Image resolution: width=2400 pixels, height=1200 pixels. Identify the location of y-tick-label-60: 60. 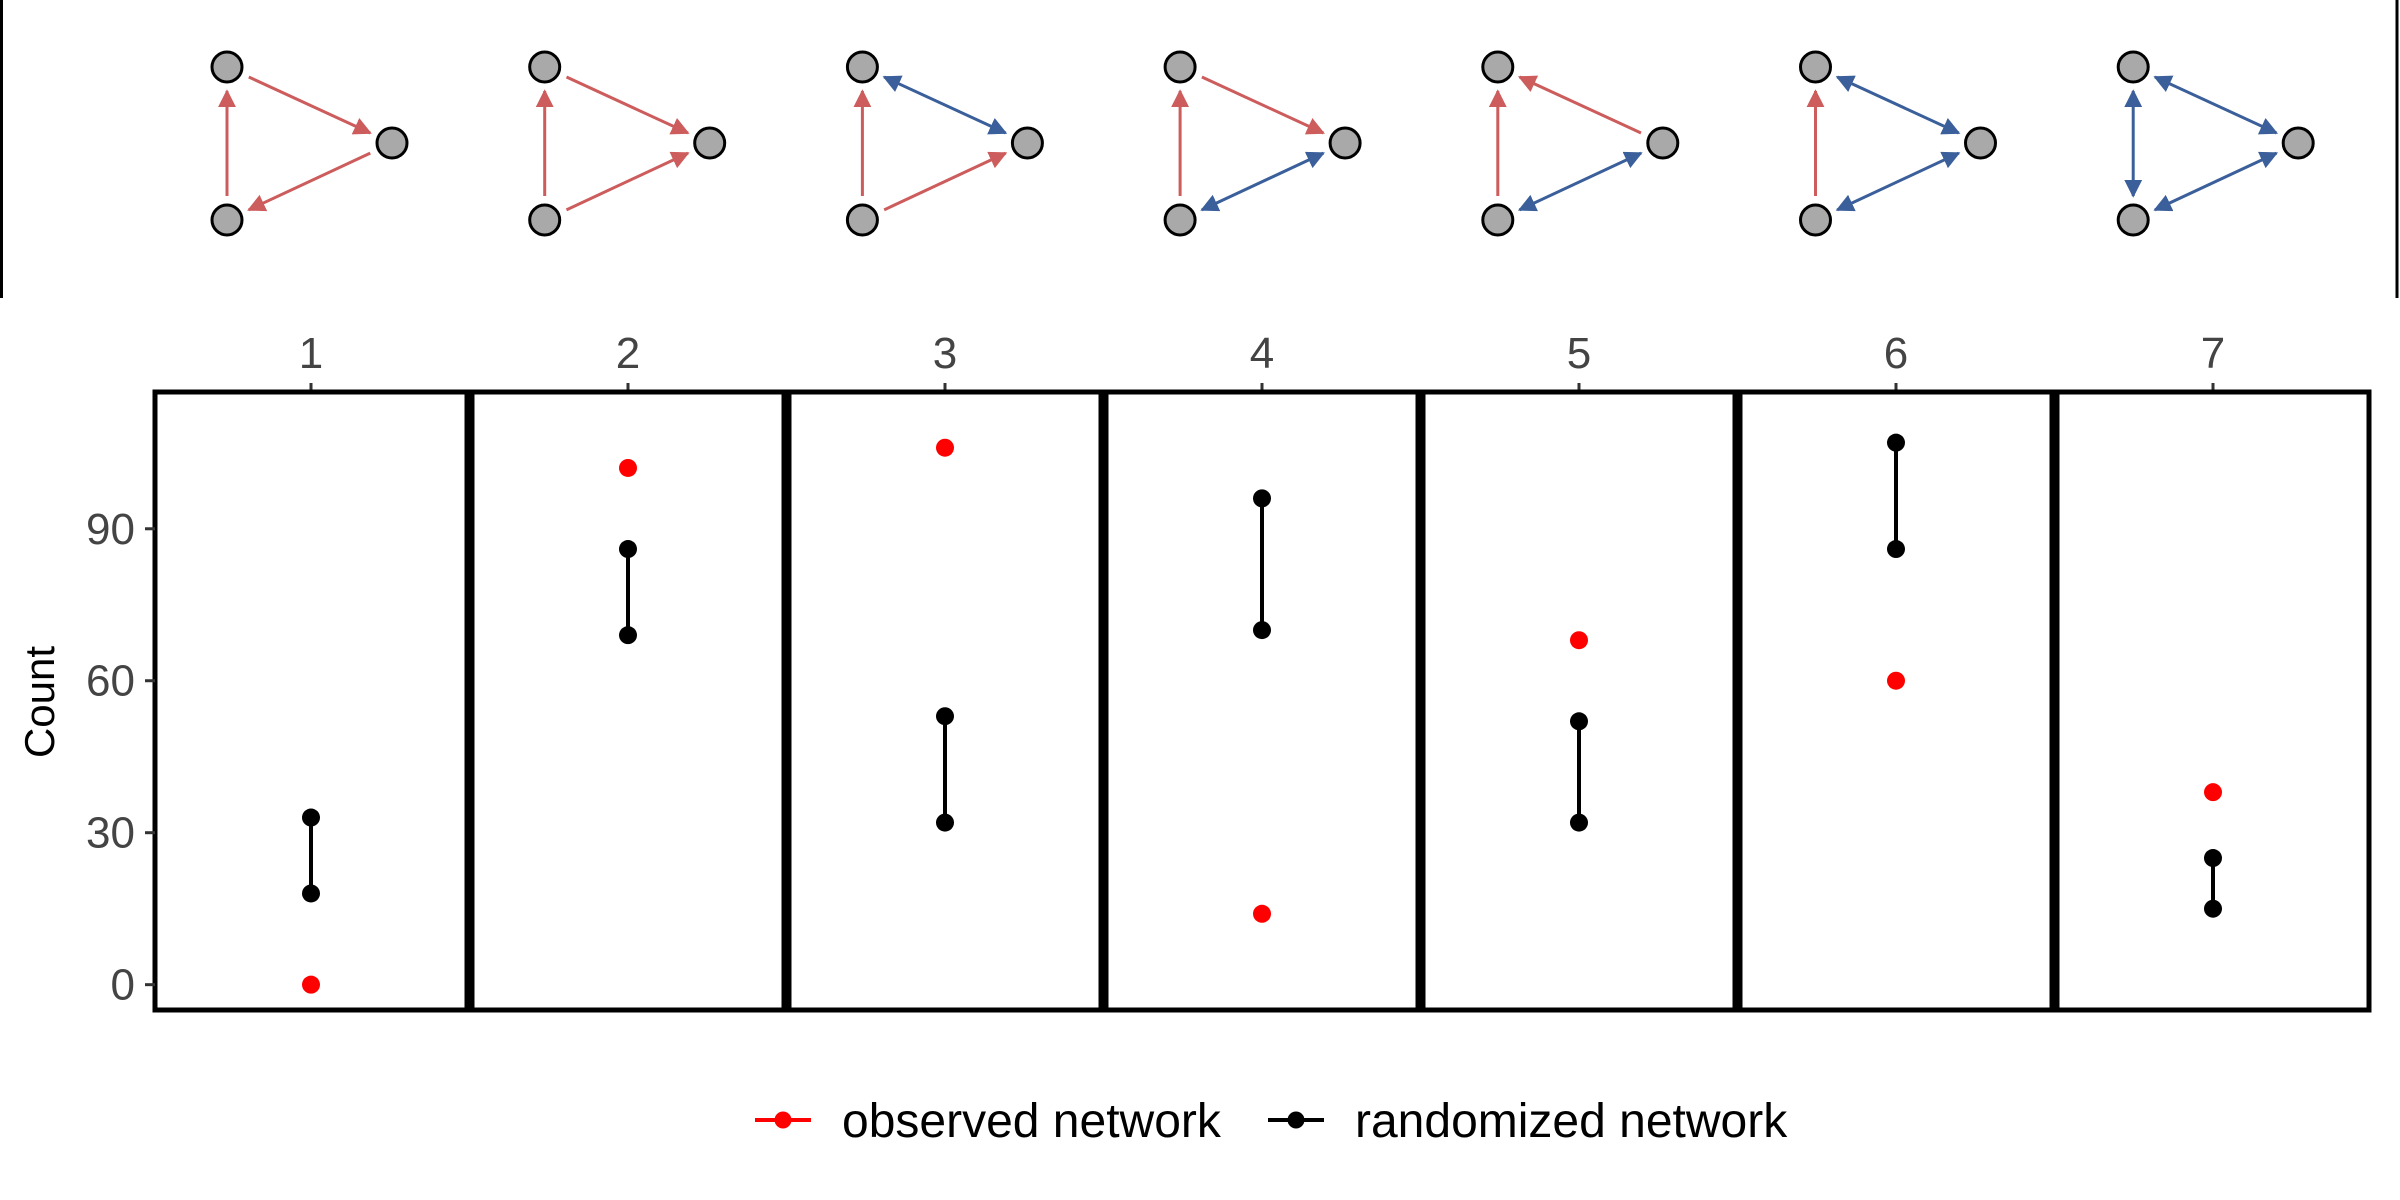
(110, 681).